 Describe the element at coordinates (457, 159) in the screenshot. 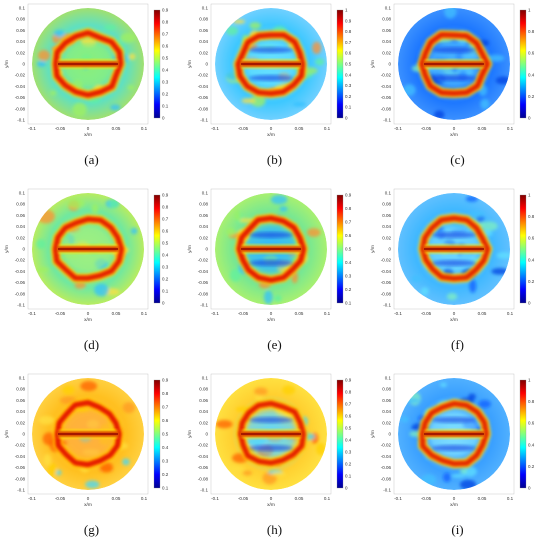

I see `panel-caption: (c)` at that location.